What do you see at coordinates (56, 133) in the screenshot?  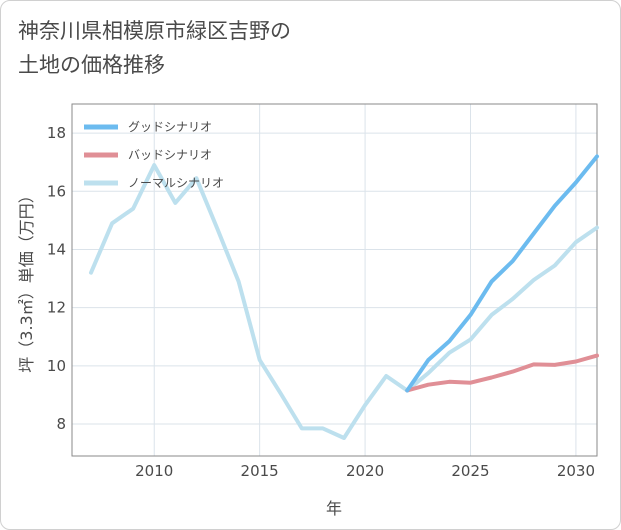 I see `y-tick-label-18: 18` at bounding box center [56, 133].